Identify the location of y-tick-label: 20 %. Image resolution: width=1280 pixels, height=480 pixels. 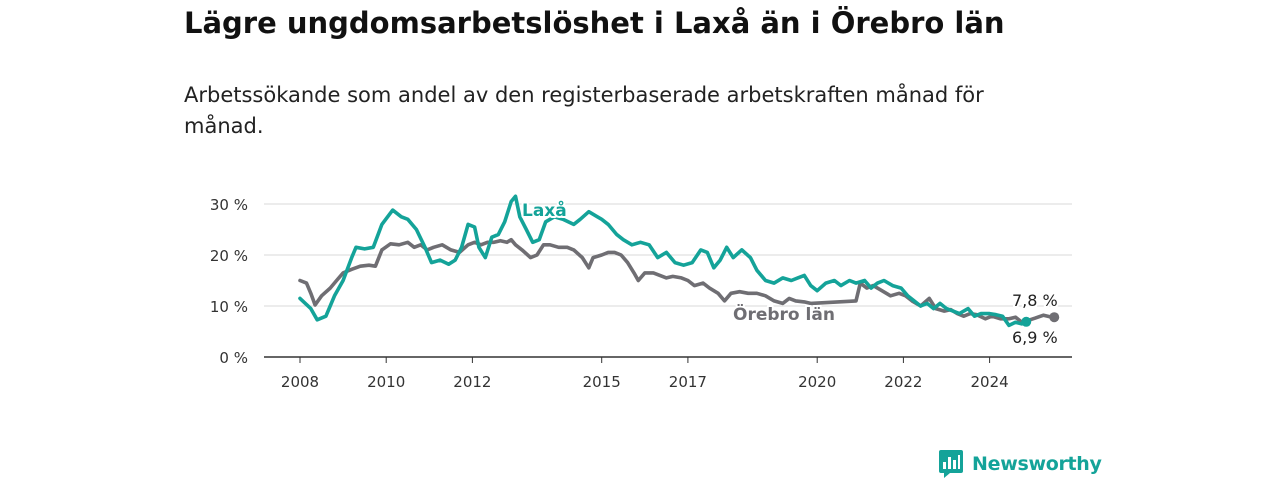
(229, 256).